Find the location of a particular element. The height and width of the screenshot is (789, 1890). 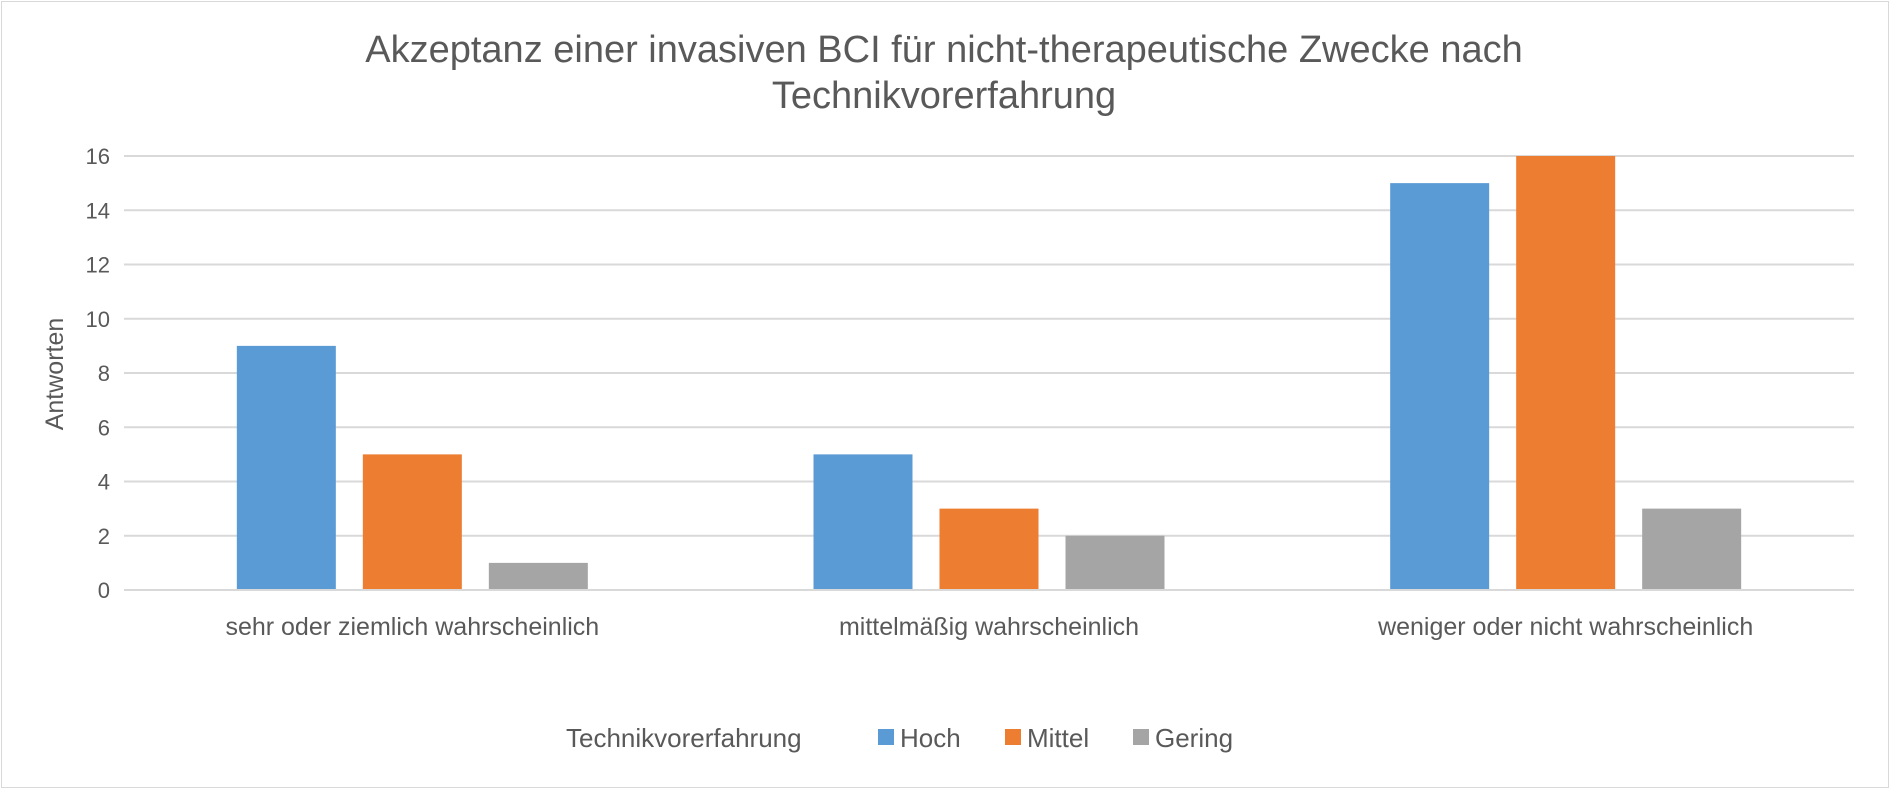

y-tick-label: 14 is located at coordinates (98, 210).